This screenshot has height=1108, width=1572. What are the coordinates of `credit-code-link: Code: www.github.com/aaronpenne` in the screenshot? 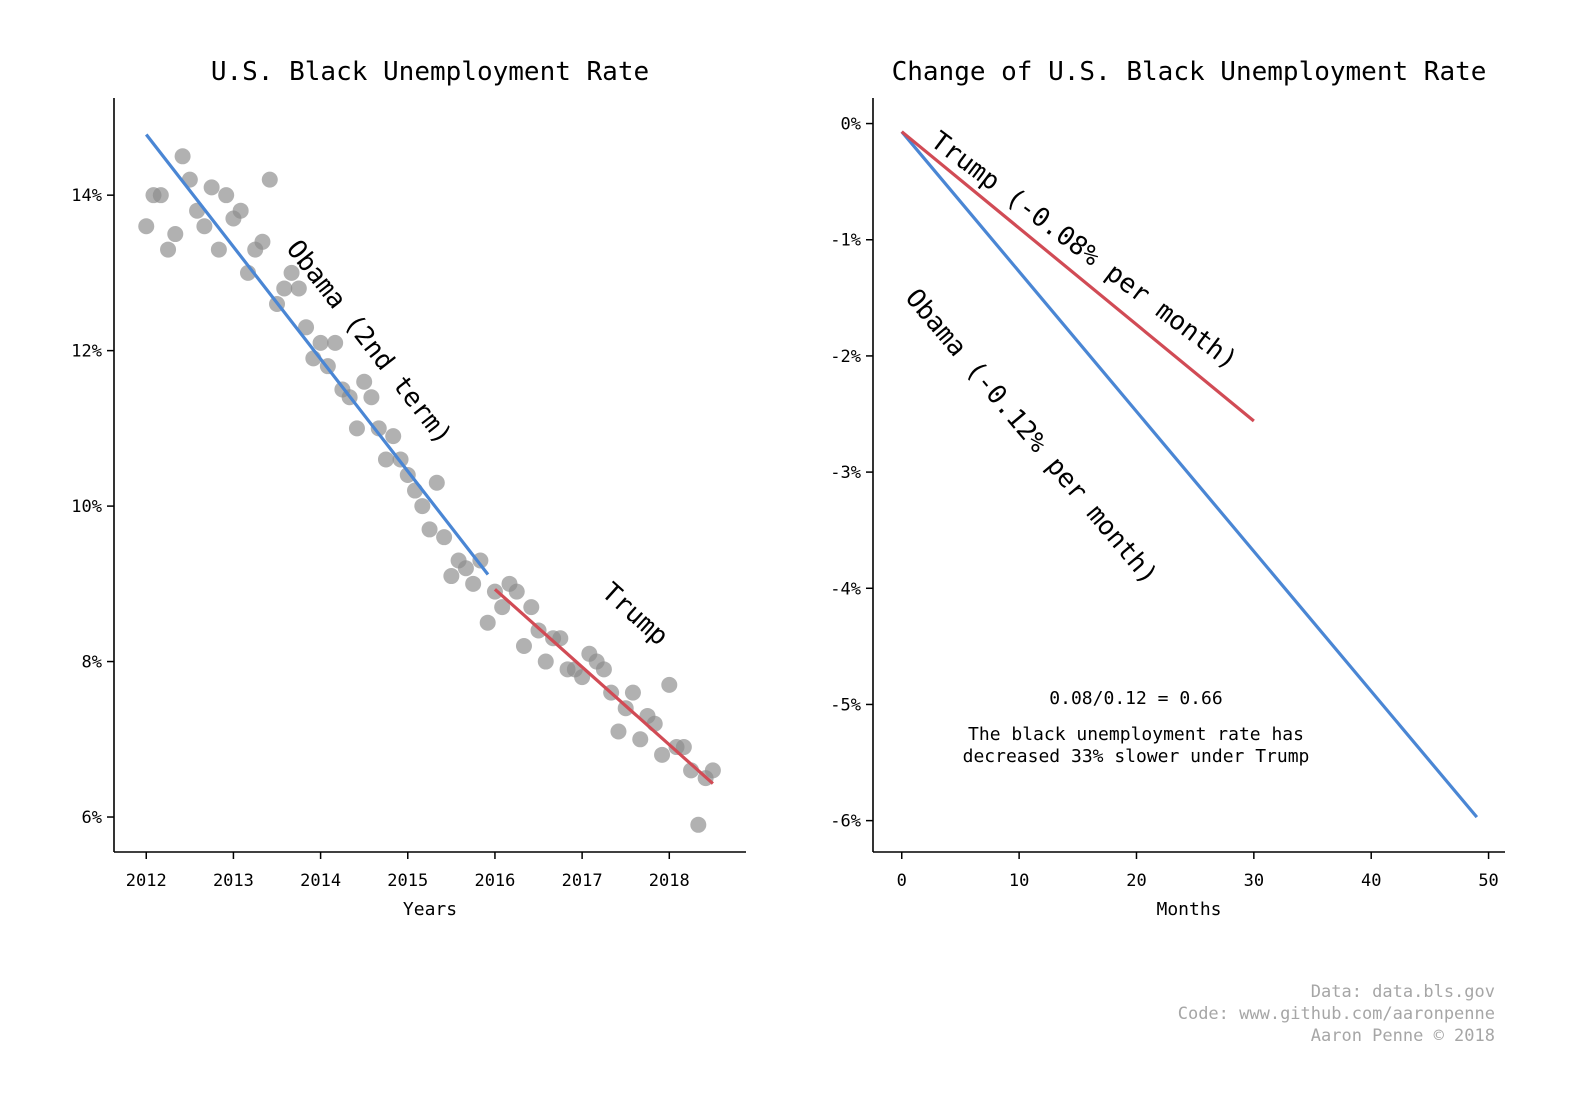 It's located at (1336, 1014).